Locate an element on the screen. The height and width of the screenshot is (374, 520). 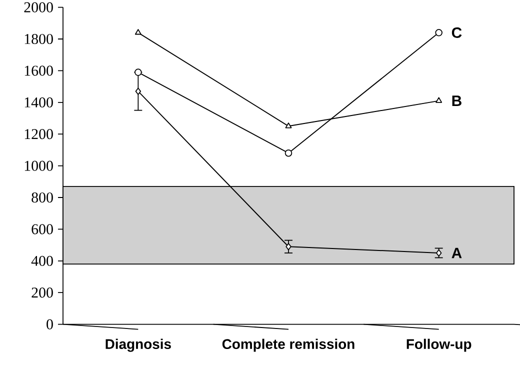
x-tick-label: Diagnosis is located at coordinates (138, 345).